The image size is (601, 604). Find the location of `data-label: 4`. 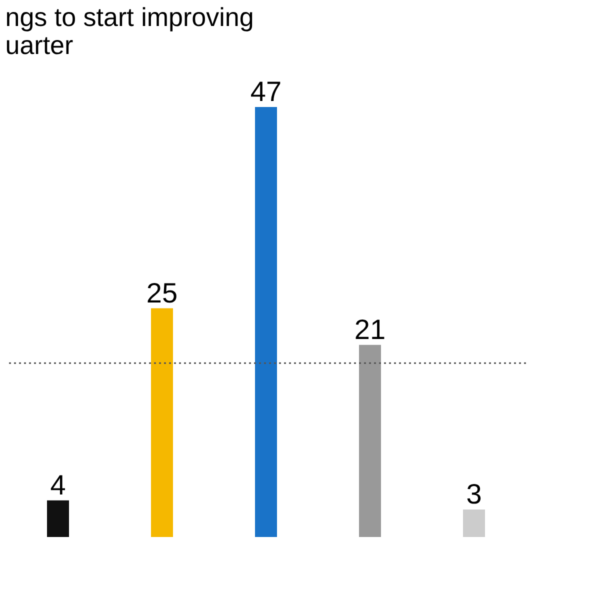

data-label: 4 is located at coordinates (58, 484).